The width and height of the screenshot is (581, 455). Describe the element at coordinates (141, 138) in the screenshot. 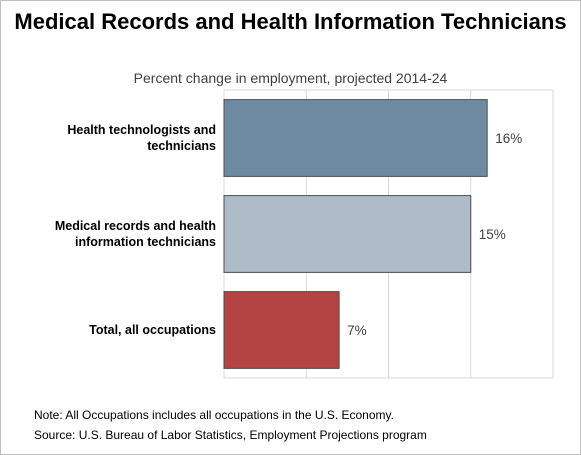

I see `category-label: Health technologists and technicians` at that location.